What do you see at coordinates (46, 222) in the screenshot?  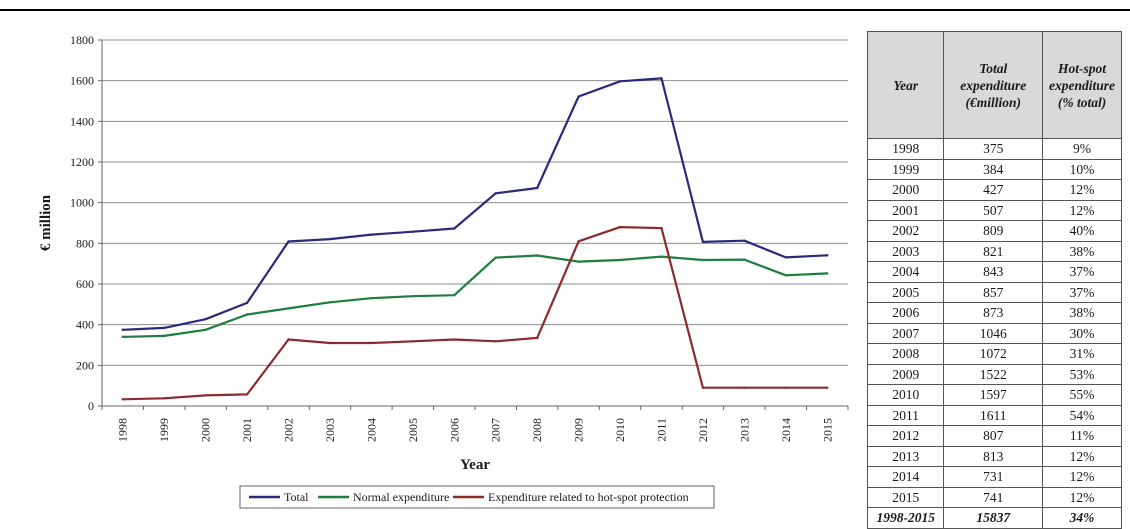 I see `y-axis-title: € million` at bounding box center [46, 222].